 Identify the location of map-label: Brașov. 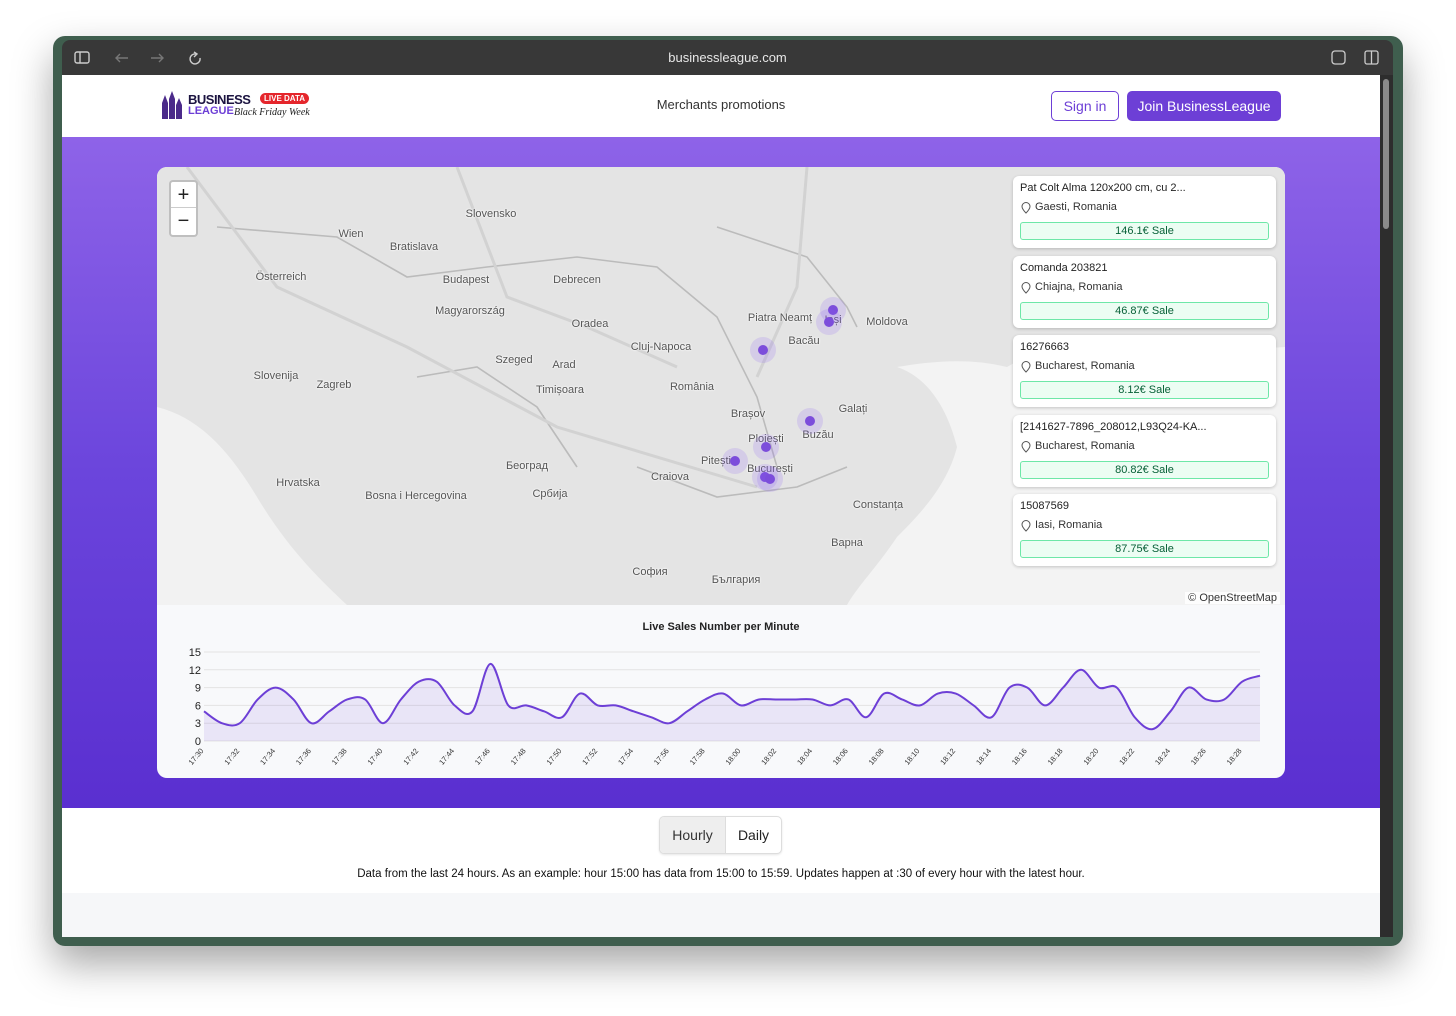
(748, 414).